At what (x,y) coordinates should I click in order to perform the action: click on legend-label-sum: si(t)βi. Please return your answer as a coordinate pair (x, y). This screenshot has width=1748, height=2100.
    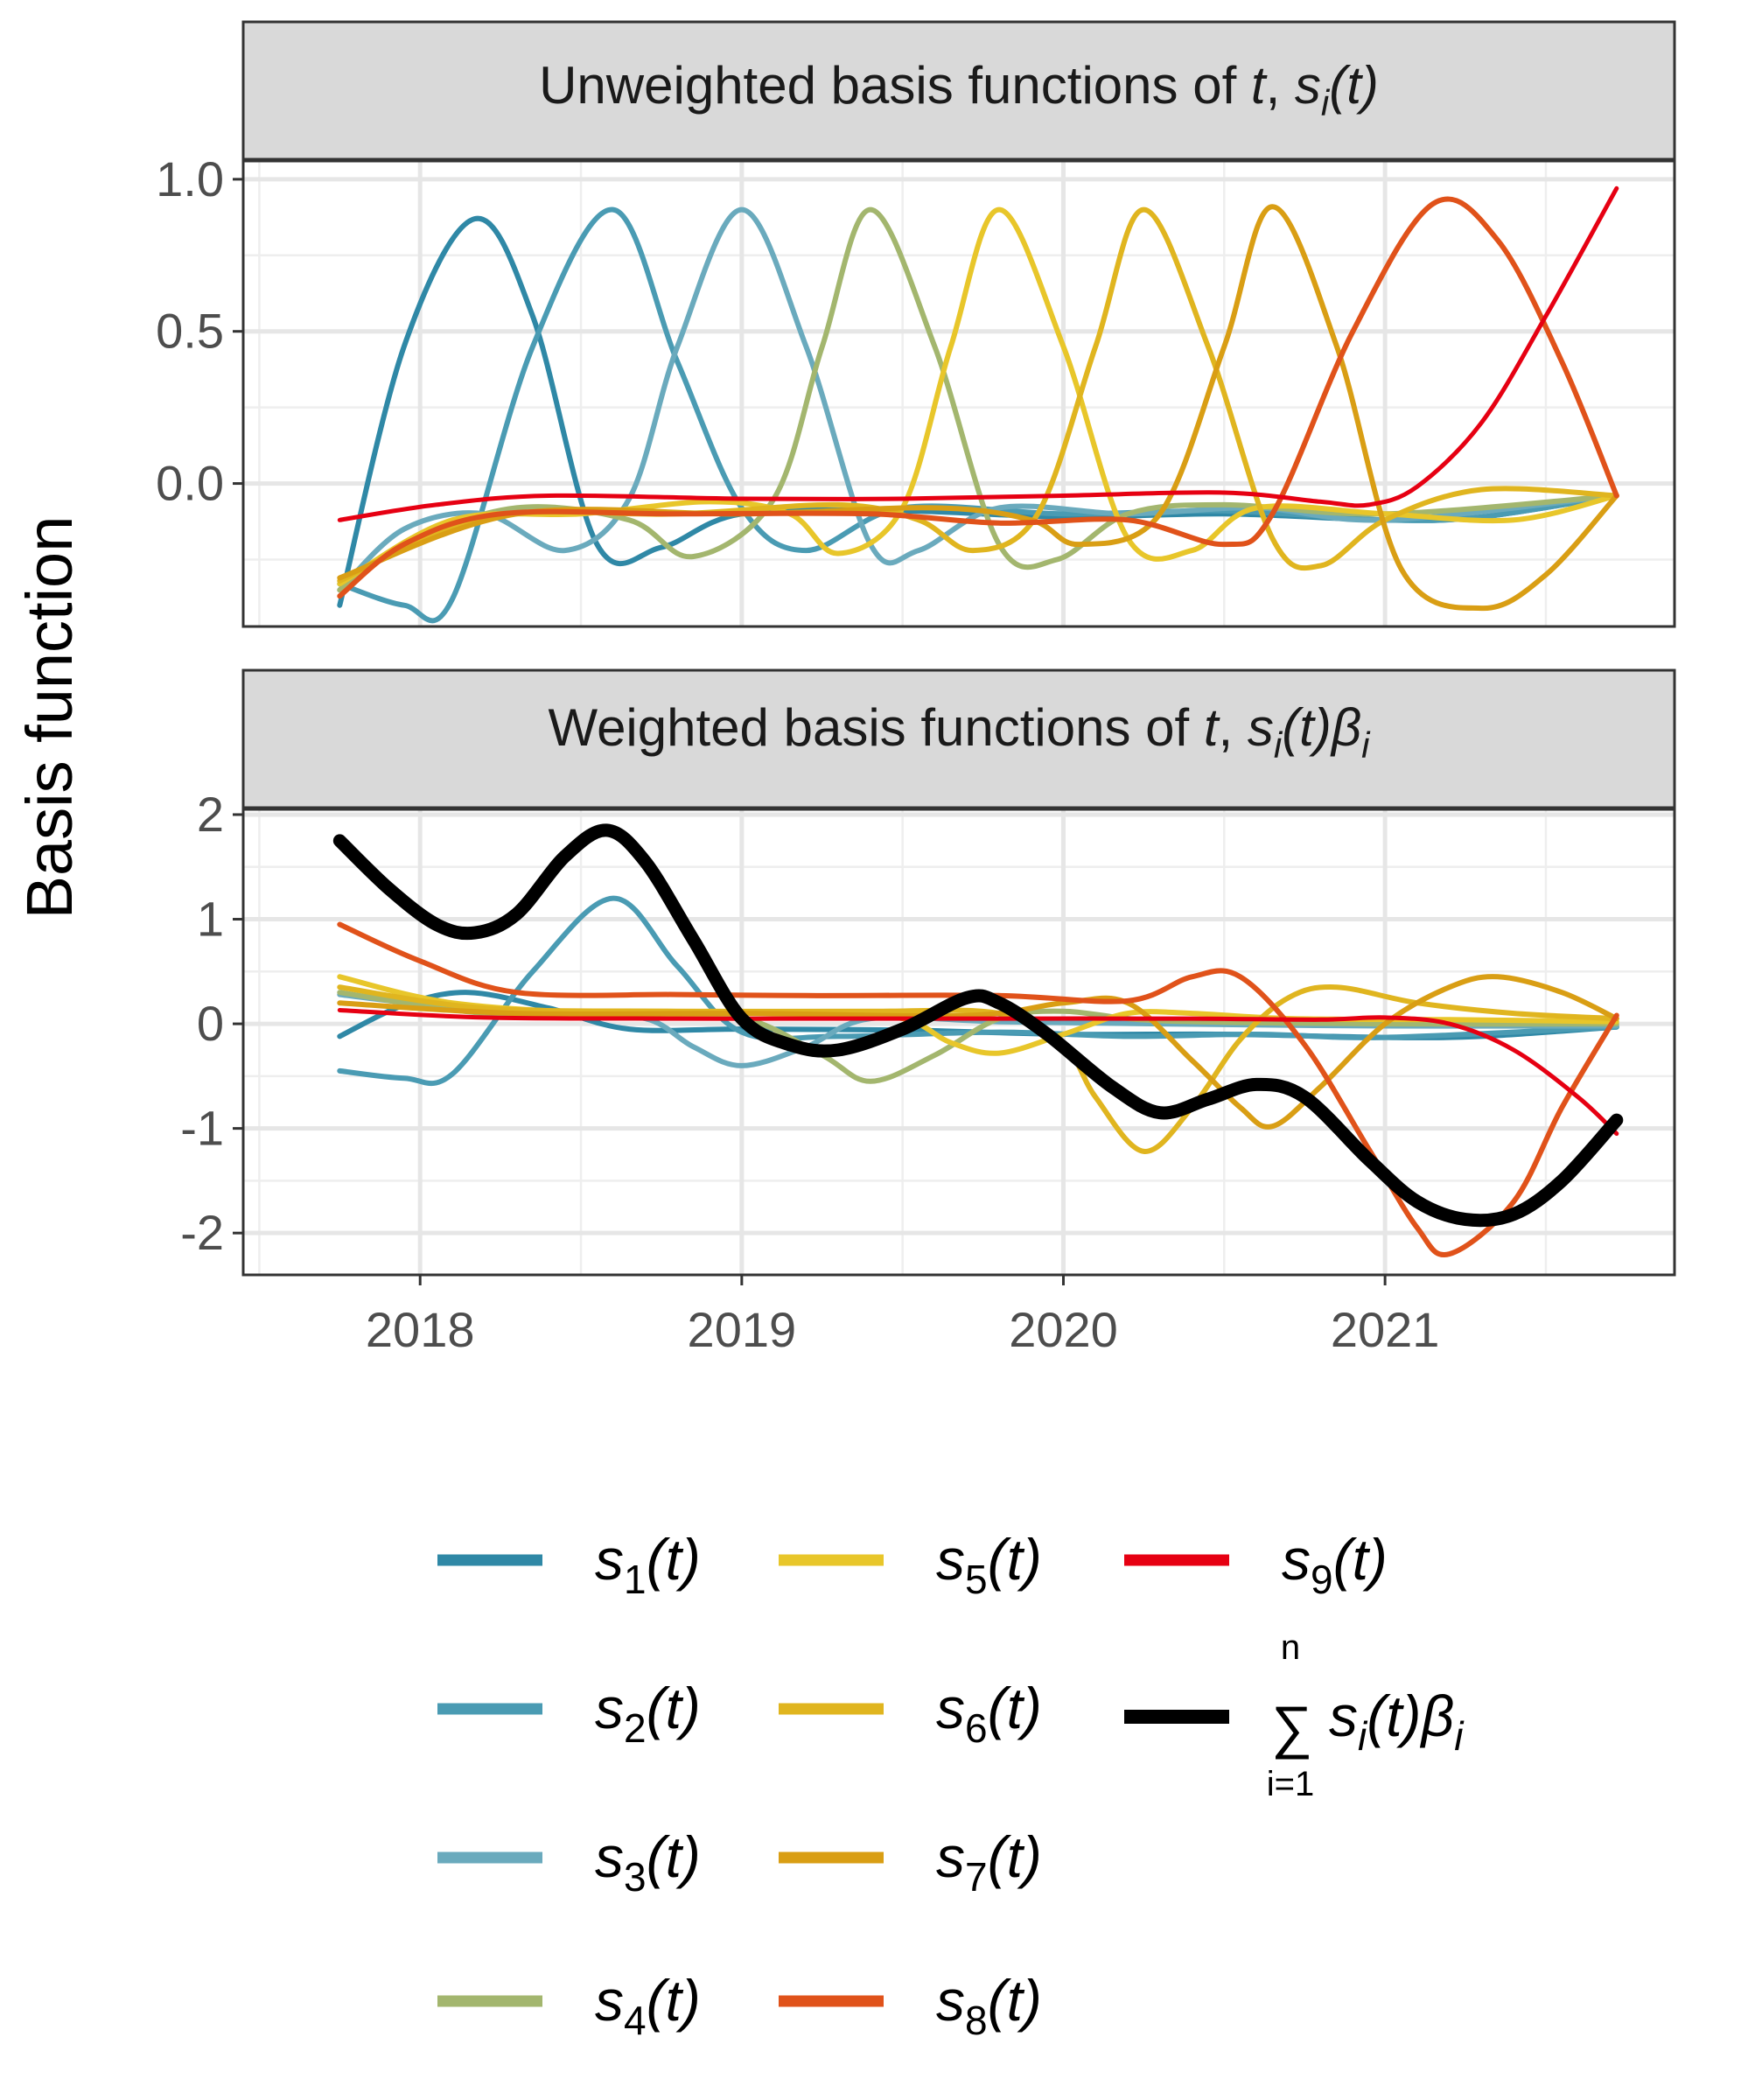
    Looking at the image, I should click on (1397, 1721).